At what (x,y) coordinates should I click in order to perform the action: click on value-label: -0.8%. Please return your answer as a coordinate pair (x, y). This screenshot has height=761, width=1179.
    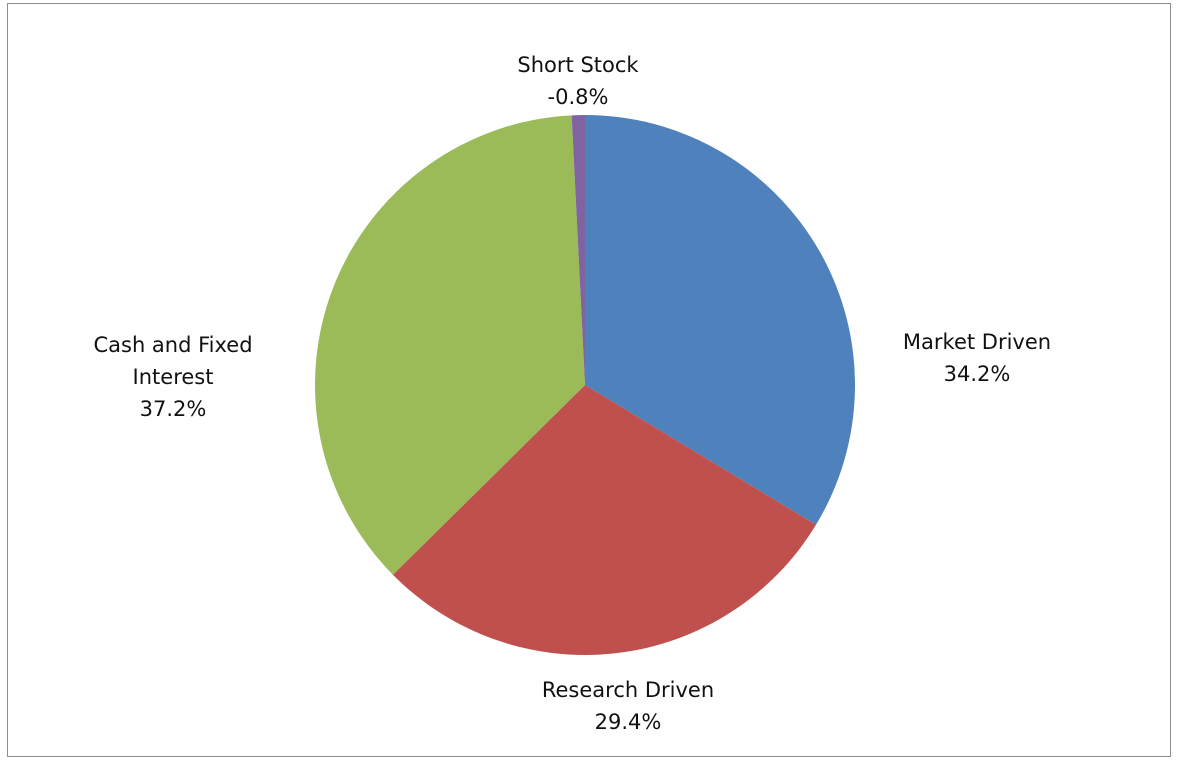
    Looking at the image, I should click on (578, 97).